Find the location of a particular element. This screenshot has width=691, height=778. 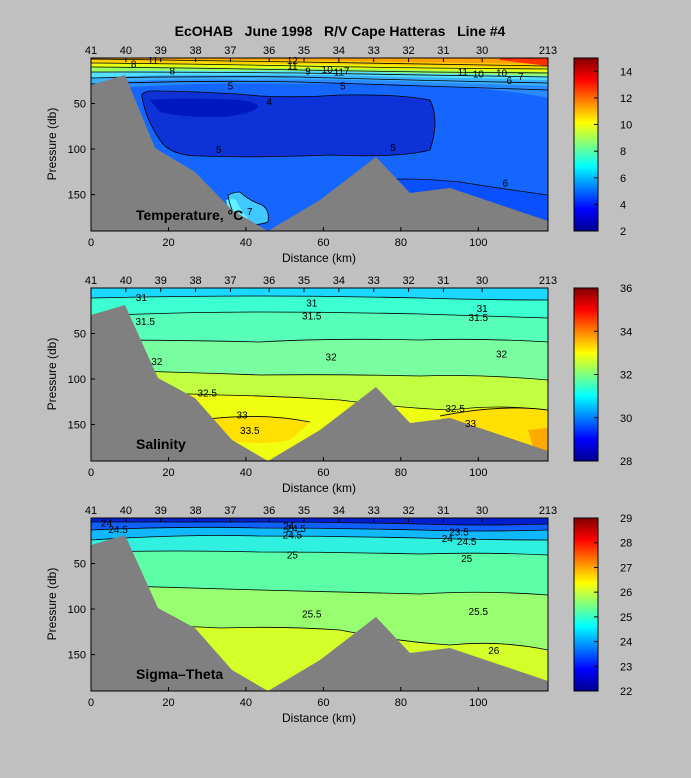

temperature-ylabel: Pressure (db) is located at coordinates (52, 144).